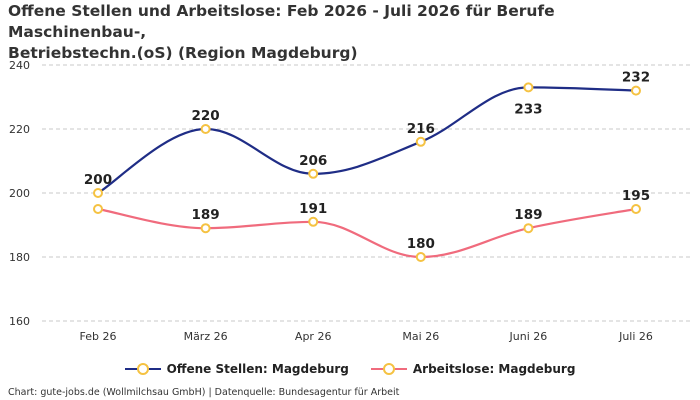 The image size is (700, 400). Describe the element at coordinates (98, 180) in the screenshot. I see `data-label-offene-stellen: 200` at that location.